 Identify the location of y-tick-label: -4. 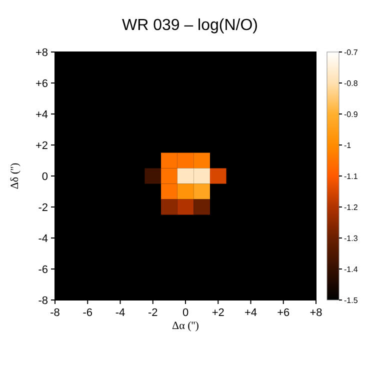
(43, 239).